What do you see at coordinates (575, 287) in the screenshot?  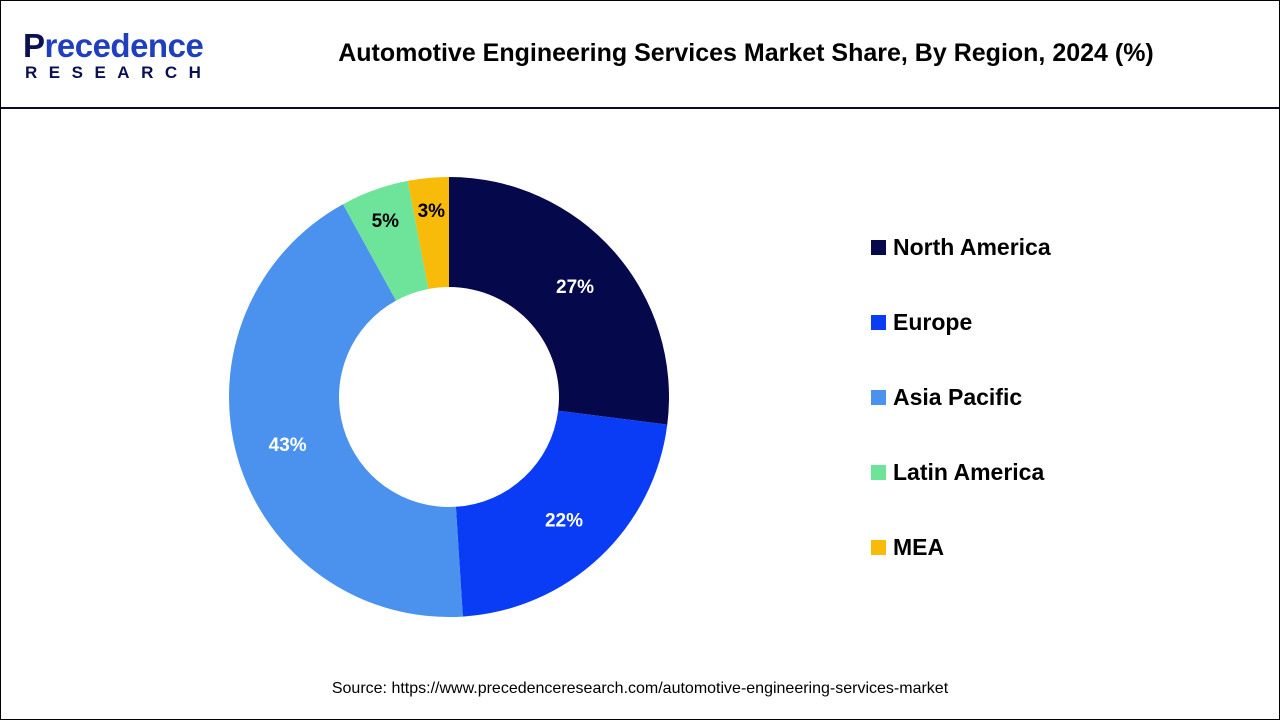 I see `data-label: 27%` at bounding box center [575, 287].